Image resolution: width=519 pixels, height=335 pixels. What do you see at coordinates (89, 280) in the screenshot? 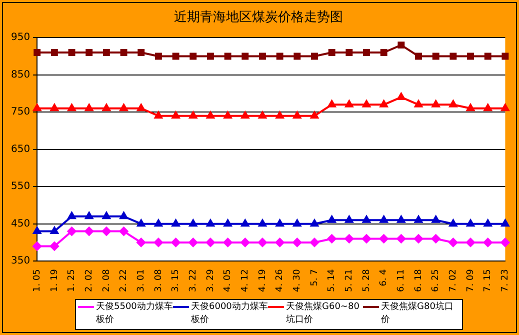
I see `x-tick-label: 2. 02` at bounding box center [89, 280].